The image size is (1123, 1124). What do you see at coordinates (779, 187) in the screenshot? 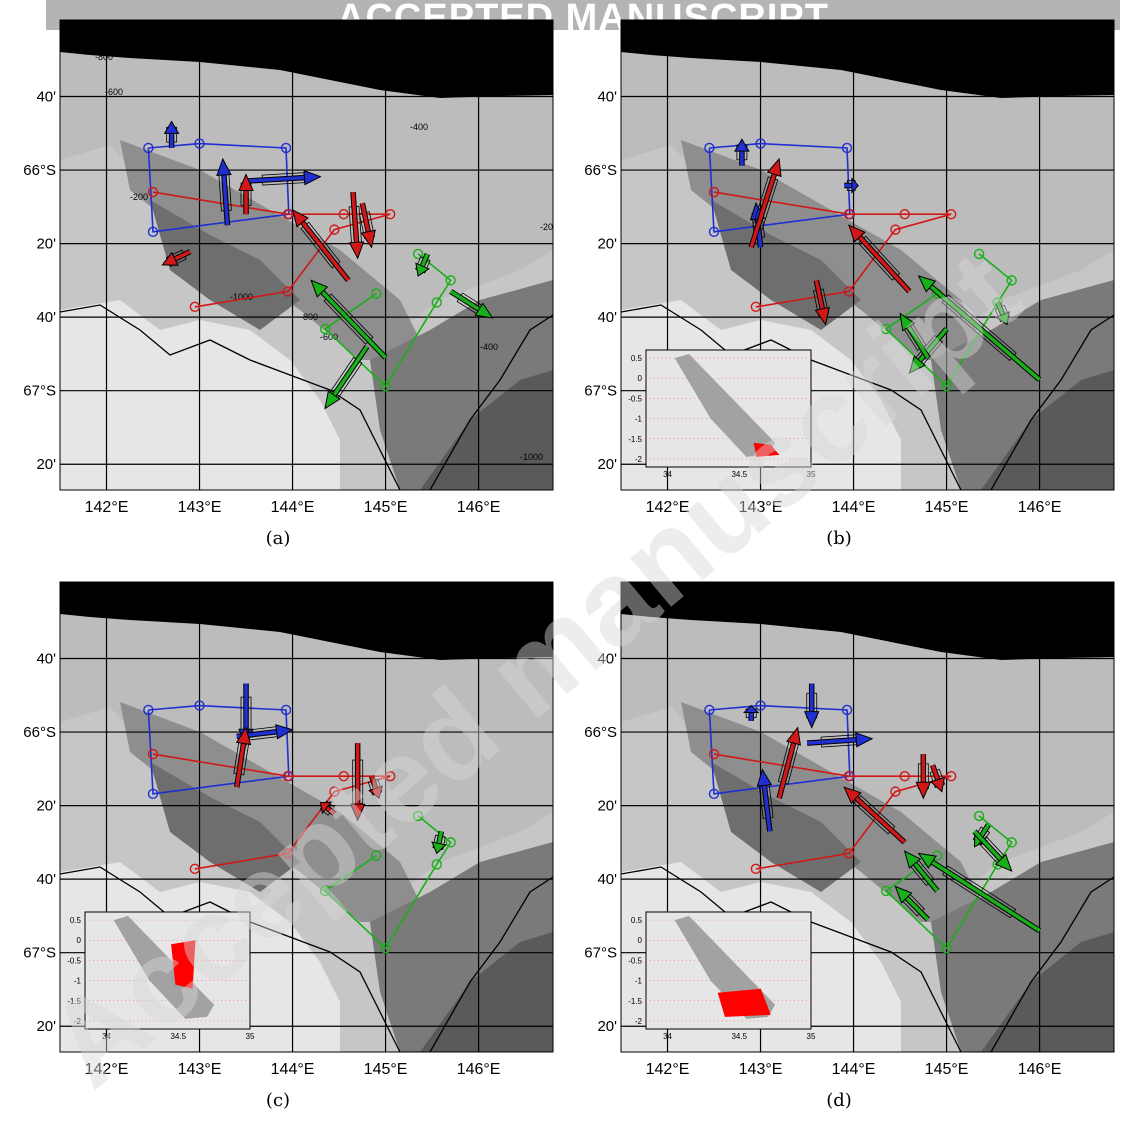
I see `blue-section-track` at bounding box center [779, 187].